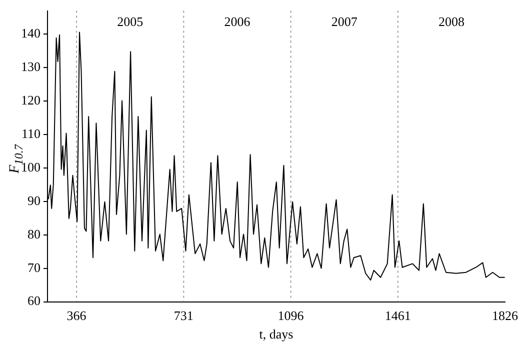 The height and width of the screenshot is (343, 521). Describe the element at coordinates (276, 334) in the screenshot. I see `x-axis-title: t, days` at that location.